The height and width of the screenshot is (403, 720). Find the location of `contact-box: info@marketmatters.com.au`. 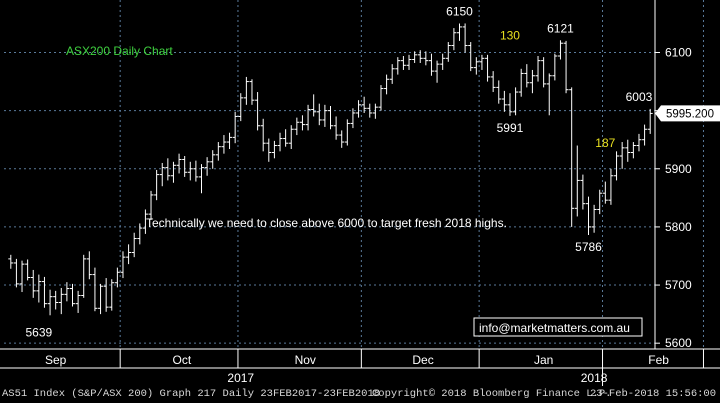

contact-box: info@marketmatters.com.au is located at coordinates (558, 327).